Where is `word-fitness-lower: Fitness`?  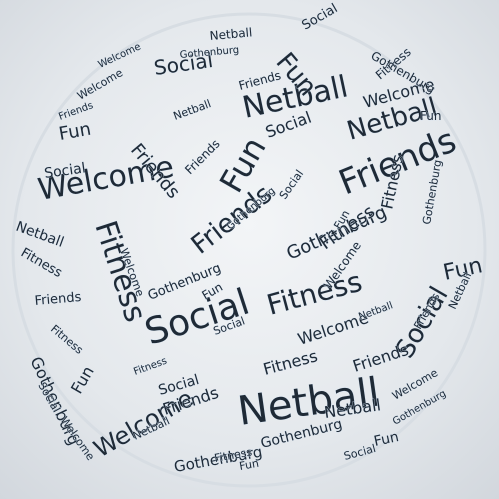 word-fitness-lower: Fitness is located at coordinates (290, 362).